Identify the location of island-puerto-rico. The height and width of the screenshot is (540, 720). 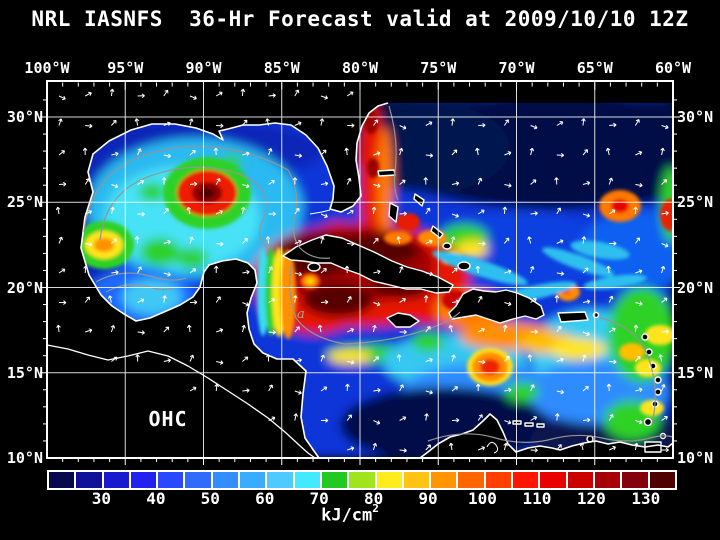
(573, 317).